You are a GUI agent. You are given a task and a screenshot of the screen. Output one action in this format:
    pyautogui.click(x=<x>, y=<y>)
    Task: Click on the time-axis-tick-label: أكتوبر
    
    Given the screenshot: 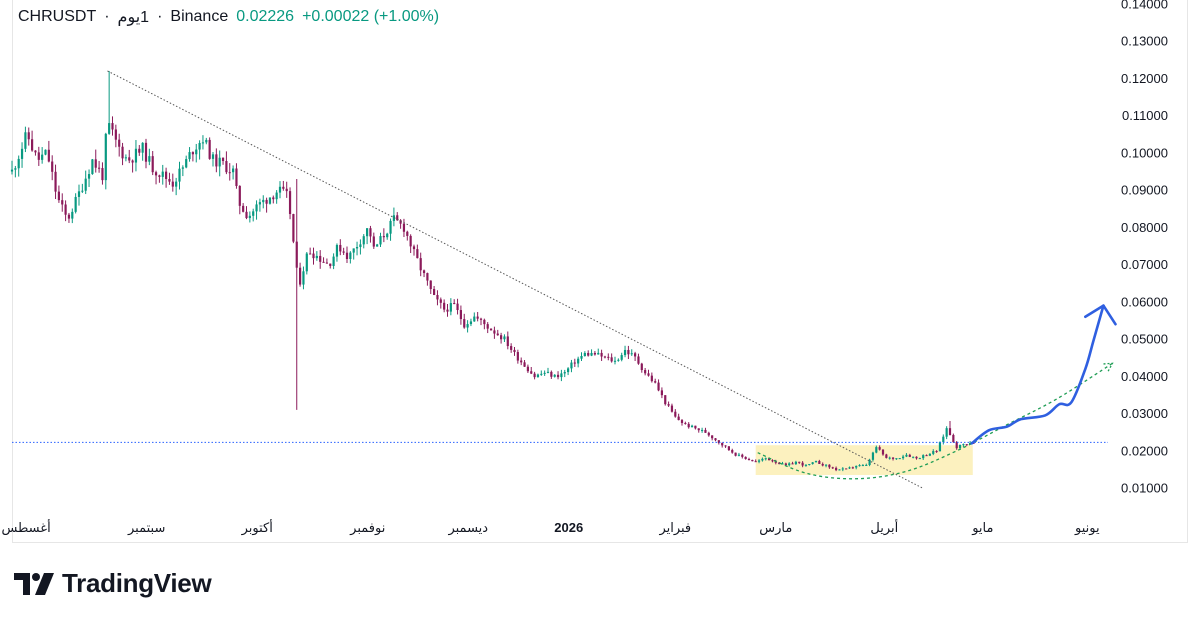 What is the action you would take?
    pyautogui.click(x=257, y=527)
    